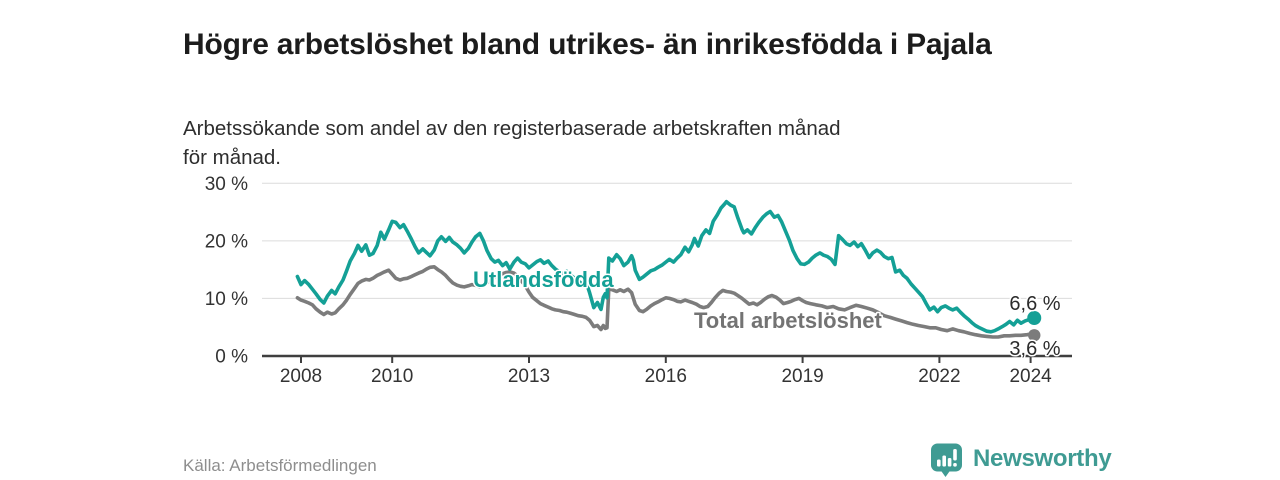  I want to click on x-tick-label: 2024, so click(1030, 376).